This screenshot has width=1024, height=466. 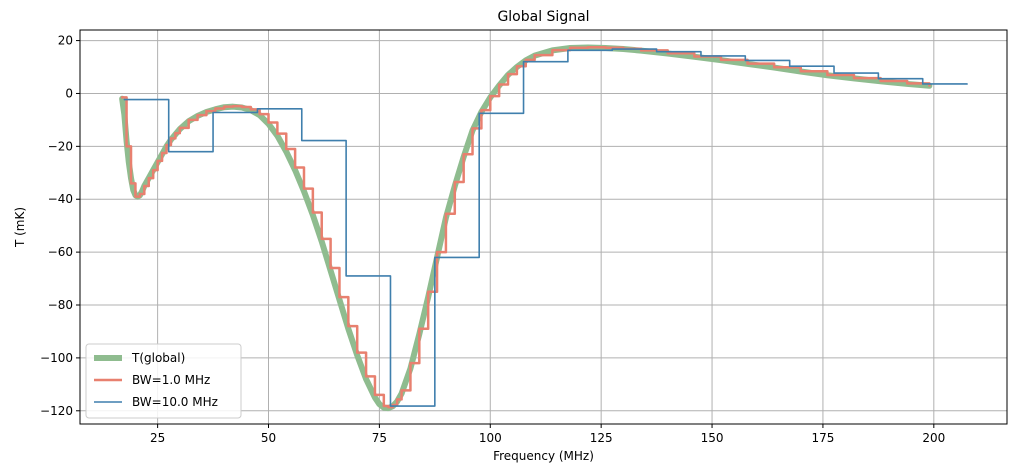 What do you see at coordinates (175, 402) in the screenshot?
I see `legend-label: BW=10.0 MHz` at bounding box center [175, 402].